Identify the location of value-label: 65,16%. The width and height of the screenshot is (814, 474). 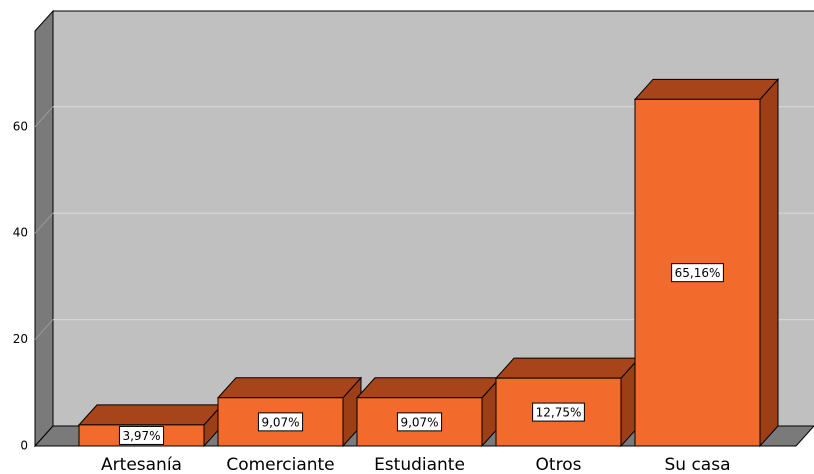
(698, 273).